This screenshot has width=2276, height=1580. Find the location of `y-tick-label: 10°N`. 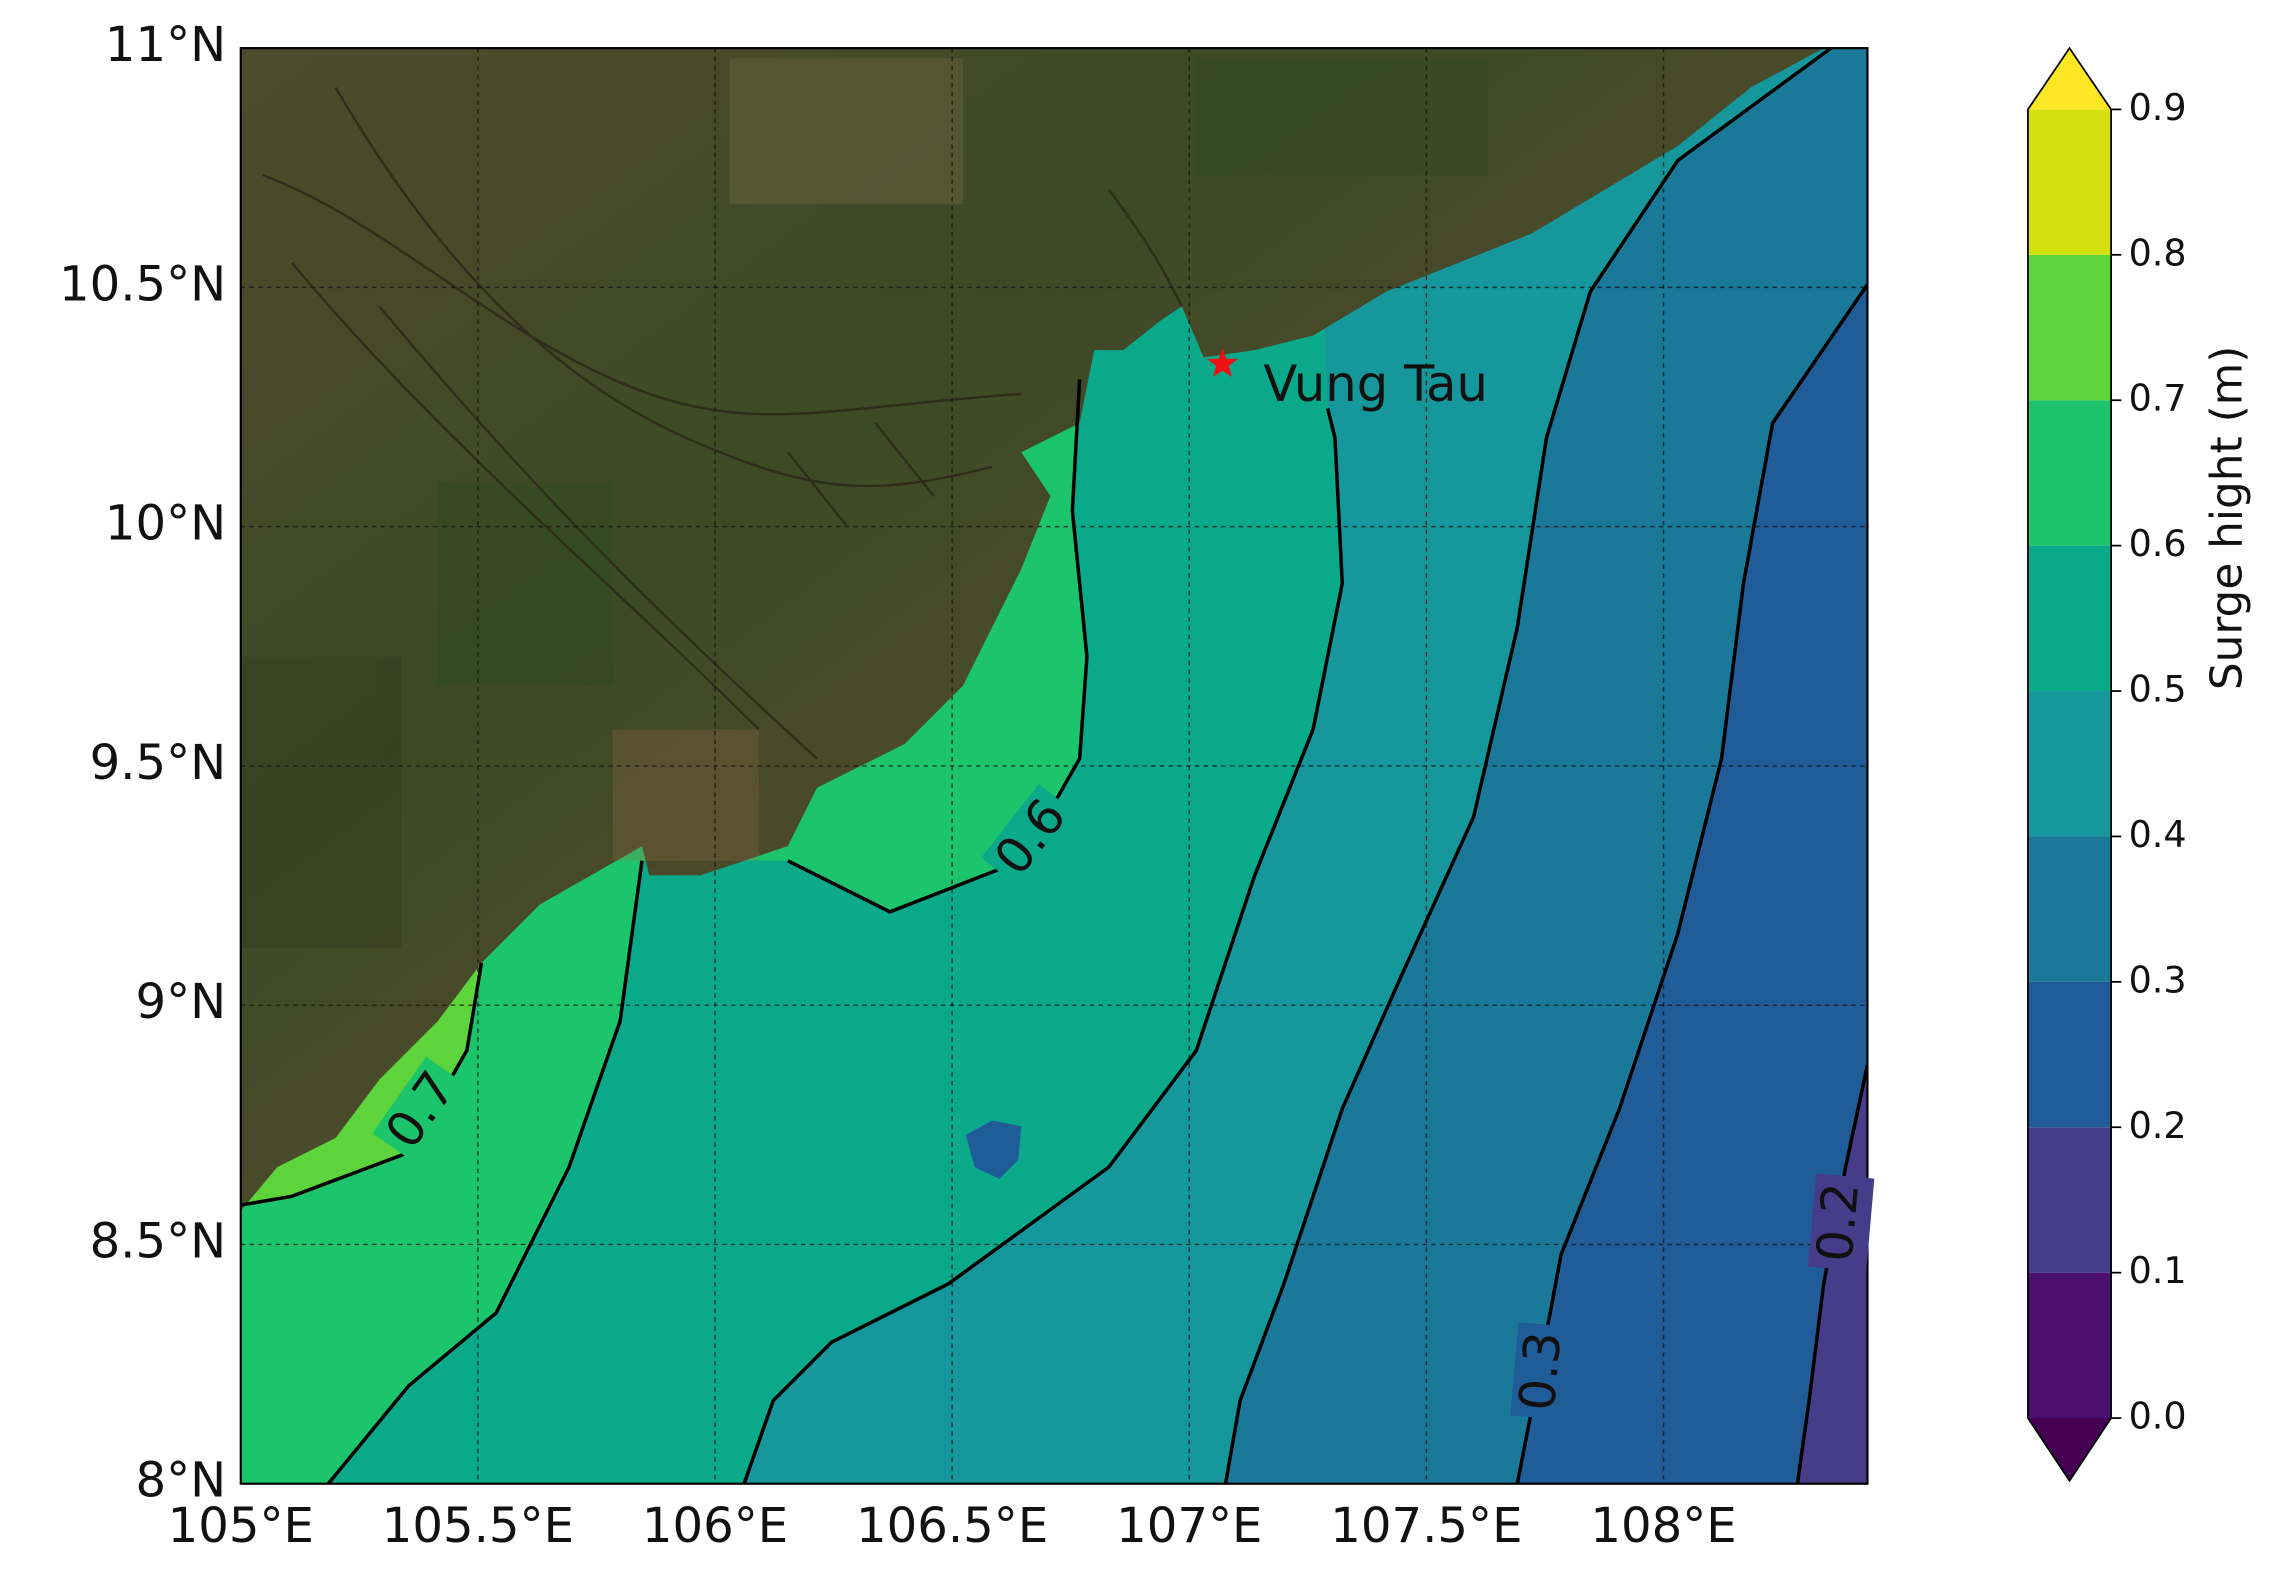

y-tick-label: 10°N is located at coordinates (165, 524).